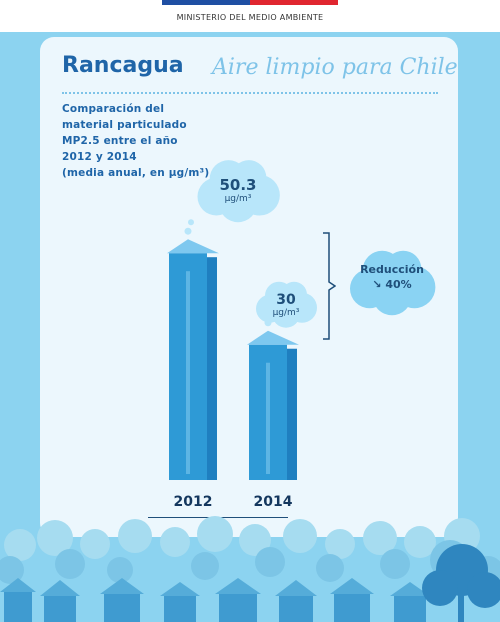 This screenshot has height=622, width=500. Describe the element at coordinates (124, 125) in the screenshot. I see `subtitle-line: material particulado` at that location.